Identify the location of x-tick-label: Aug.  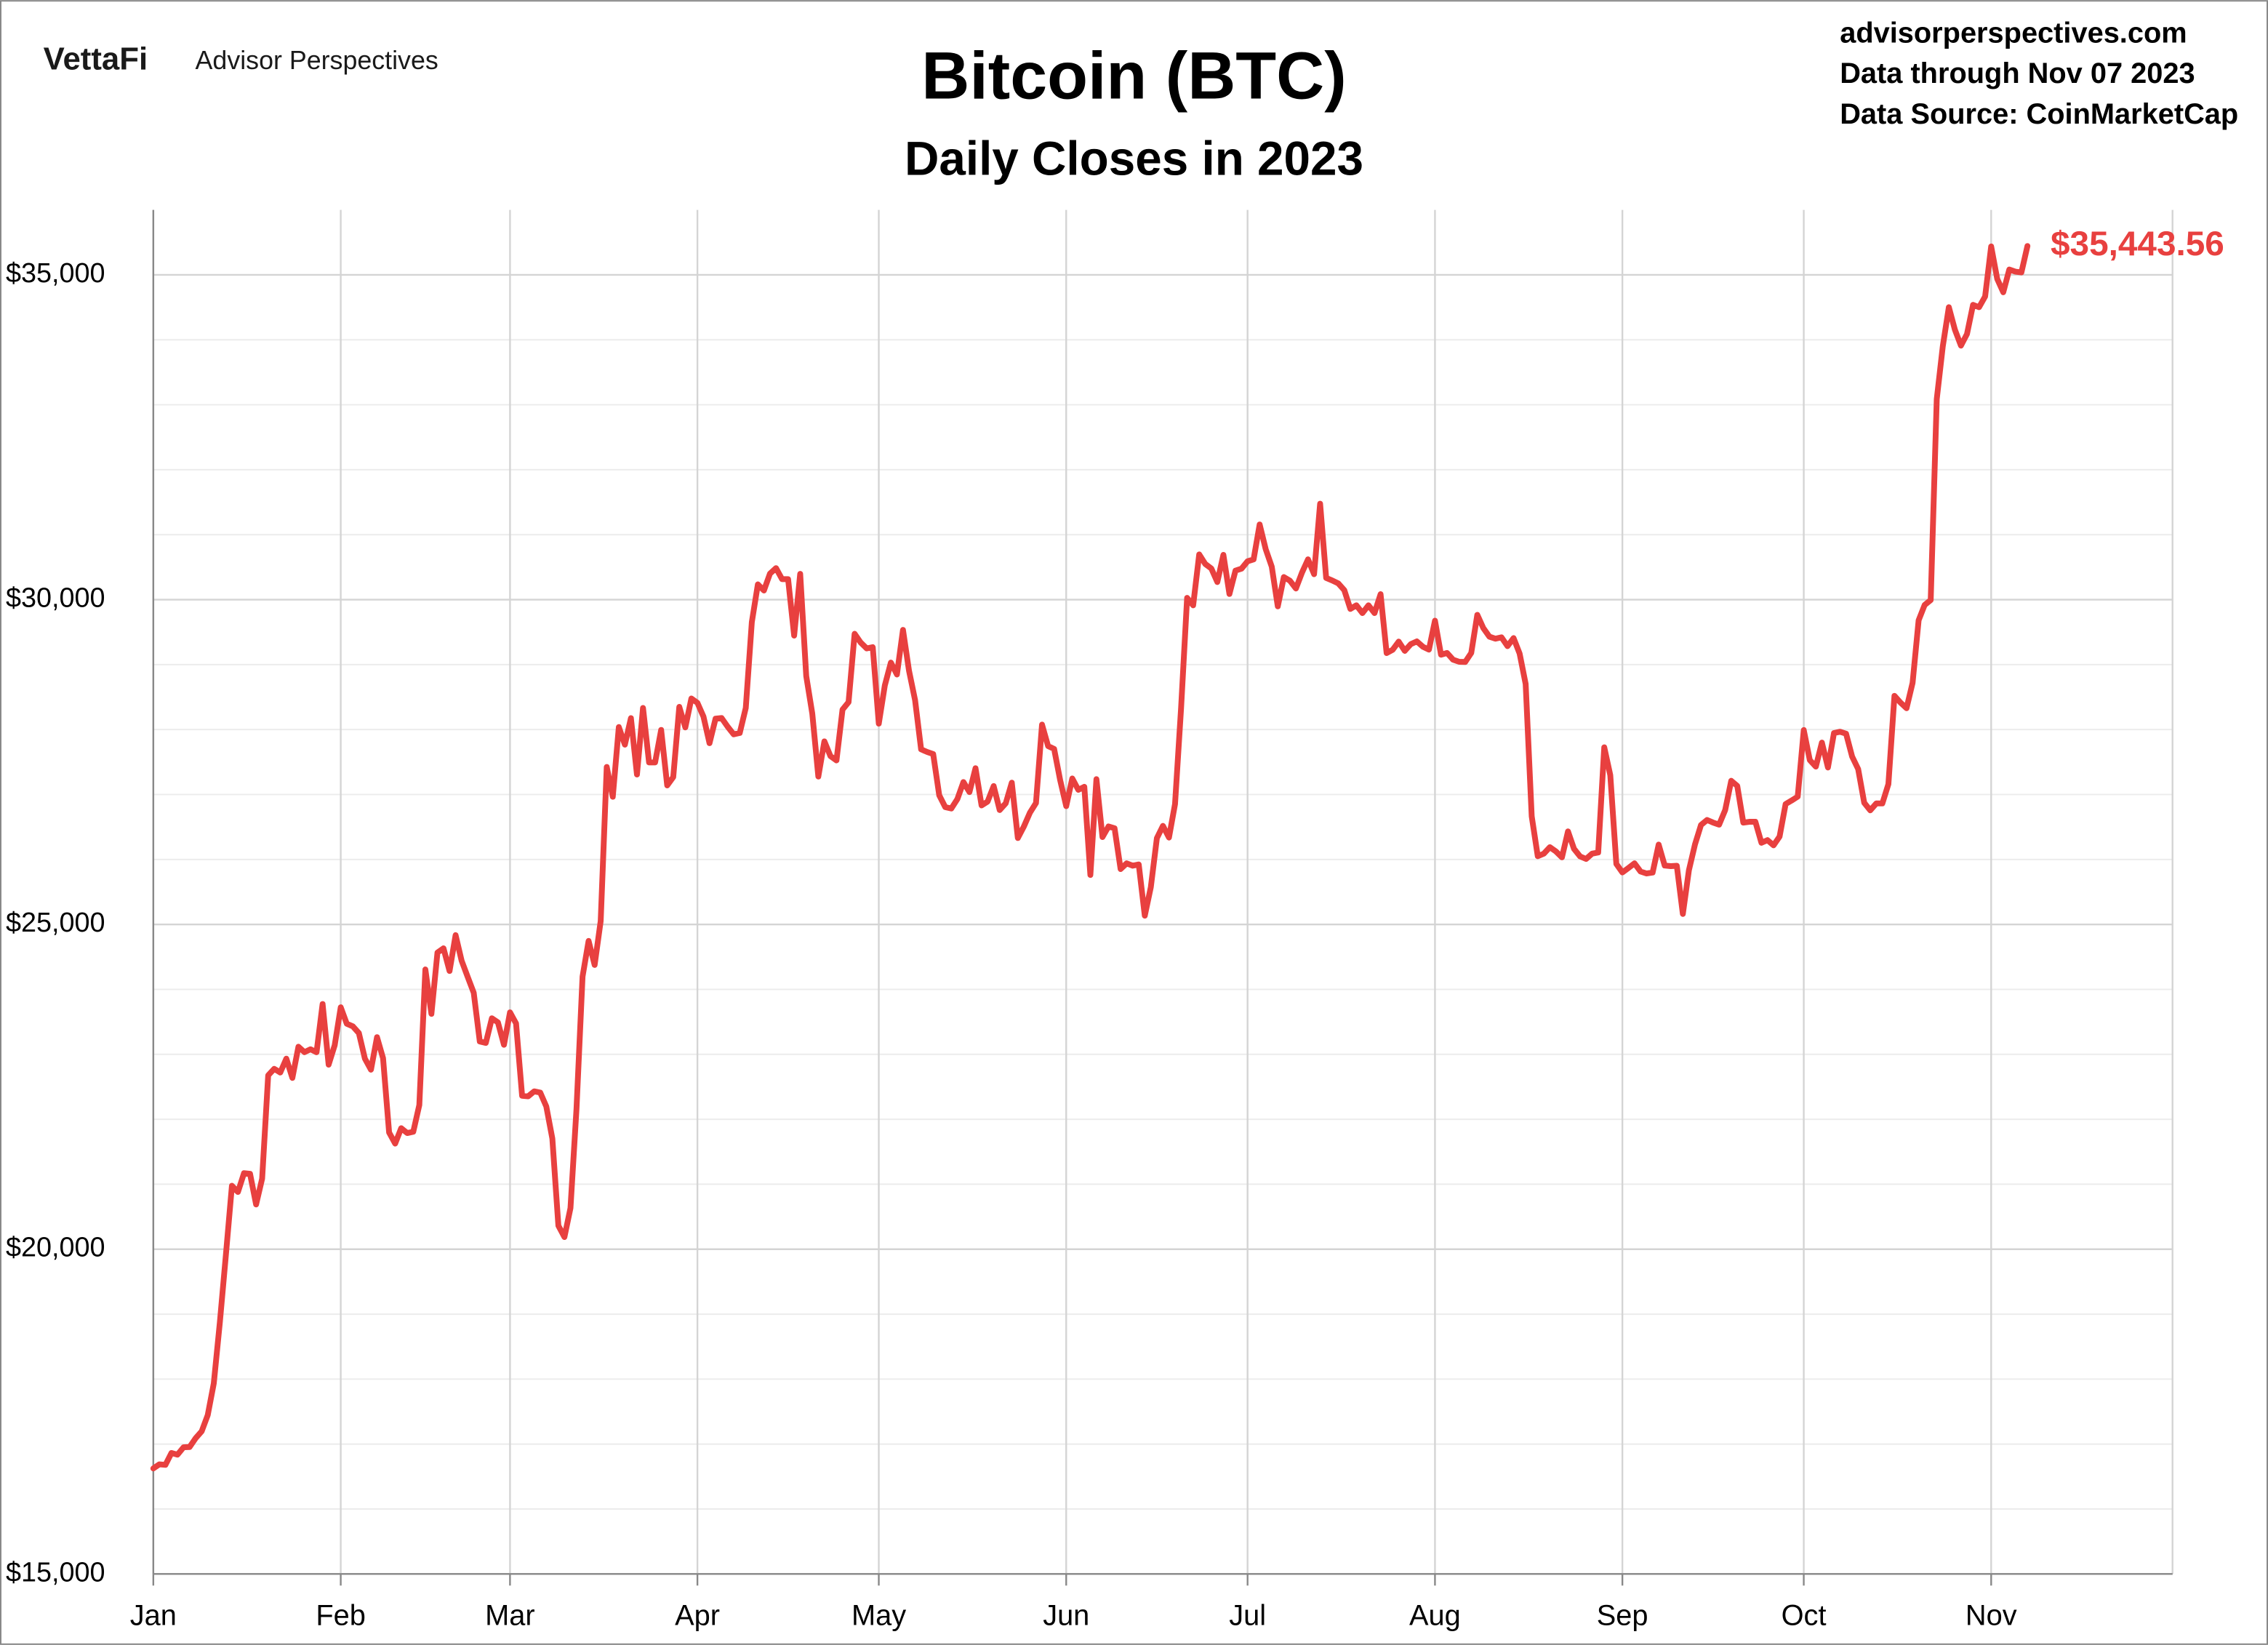
(1435, 1616).